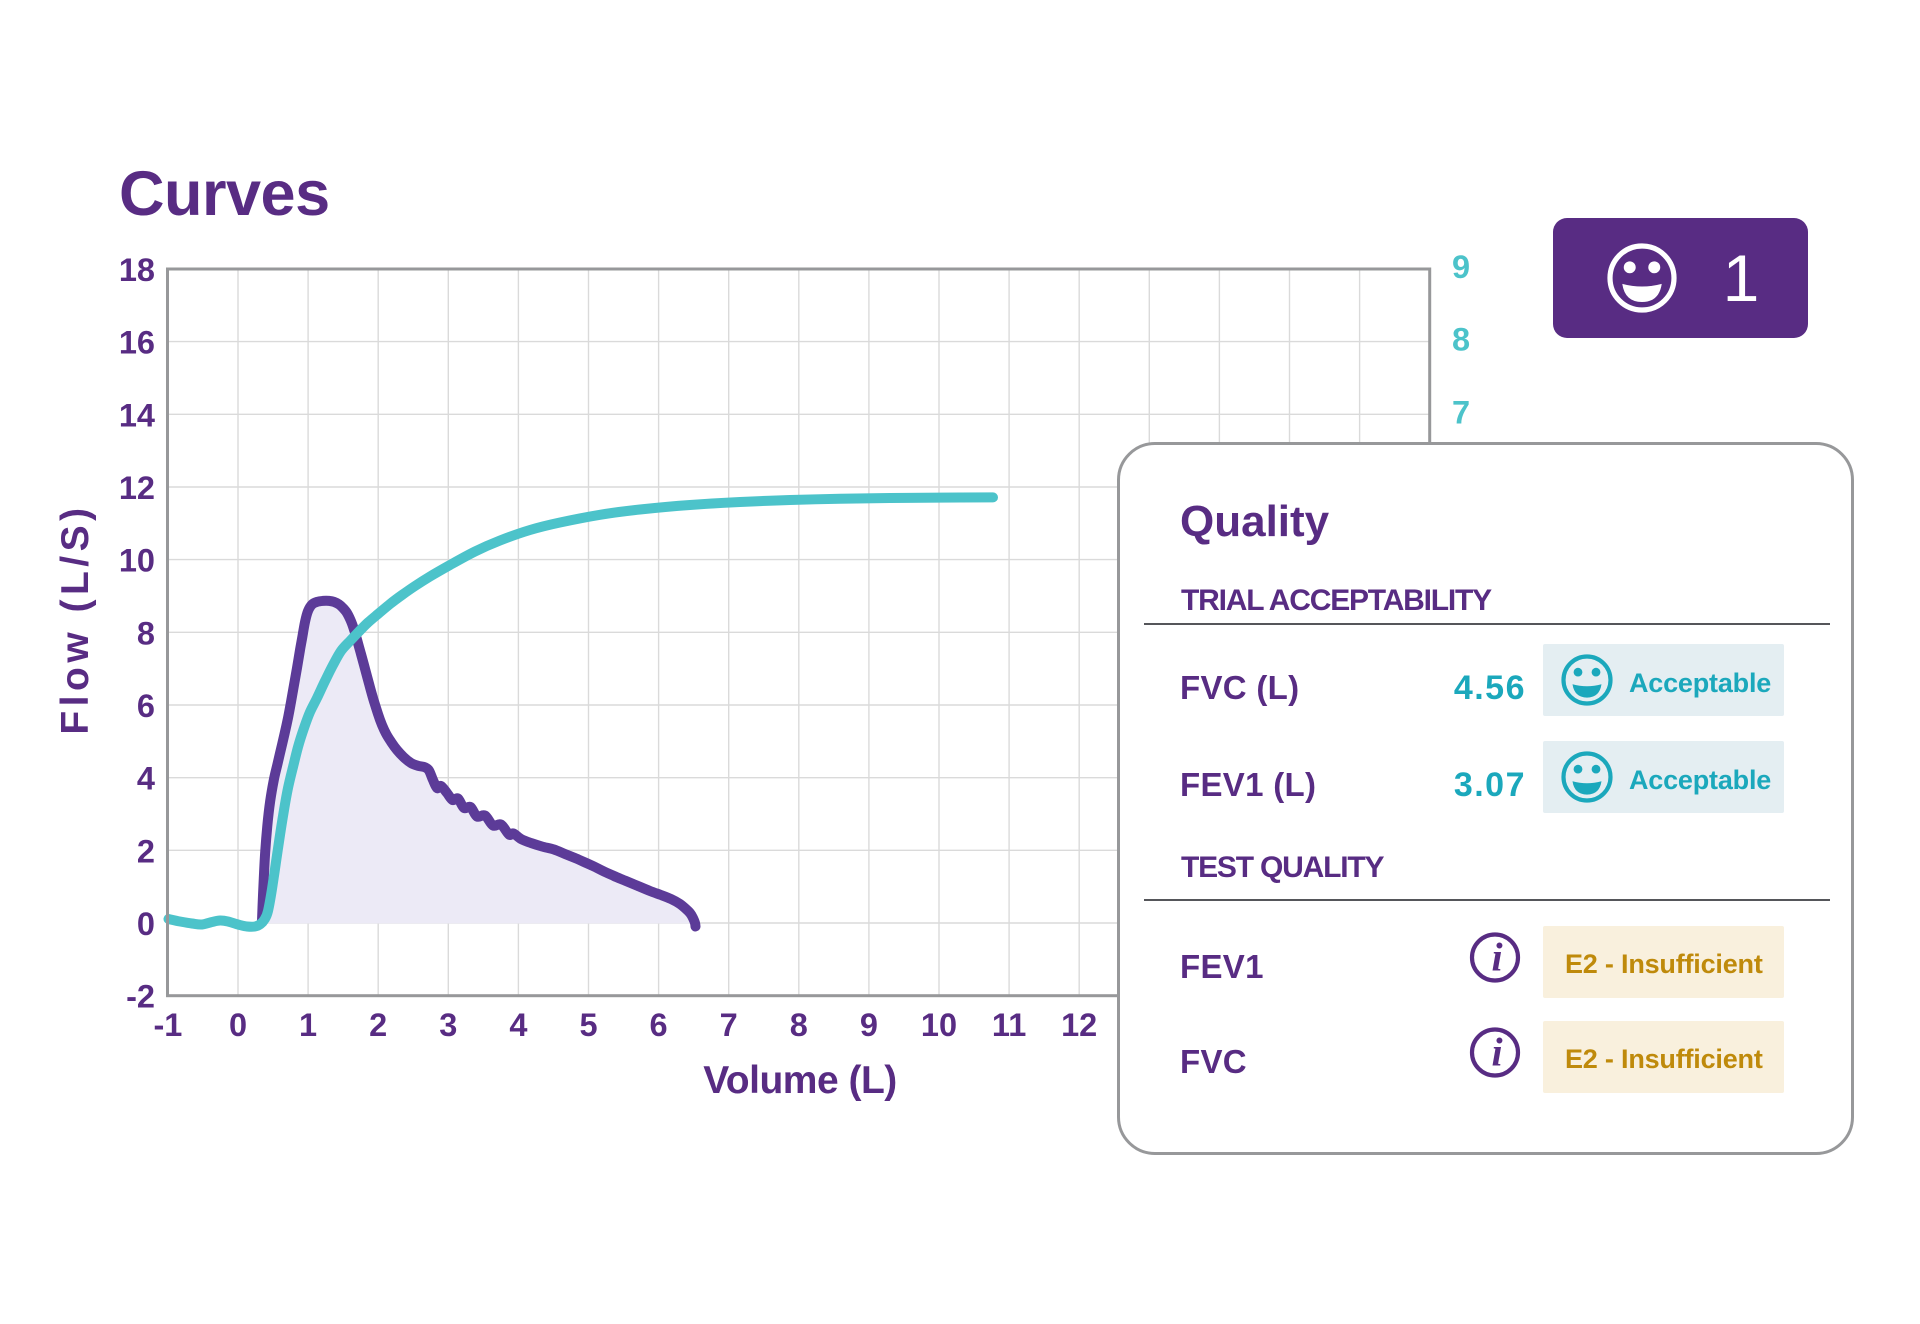  Describe the element at coordinates (588, 1025) in the screenshot. I see `svg-text: 5` at that location.